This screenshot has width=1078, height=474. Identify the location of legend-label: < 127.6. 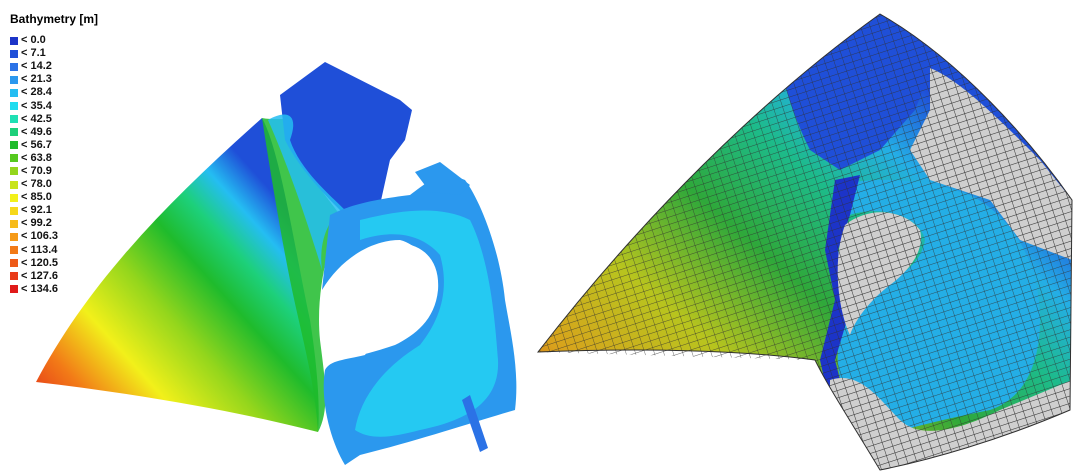
(40, 275).